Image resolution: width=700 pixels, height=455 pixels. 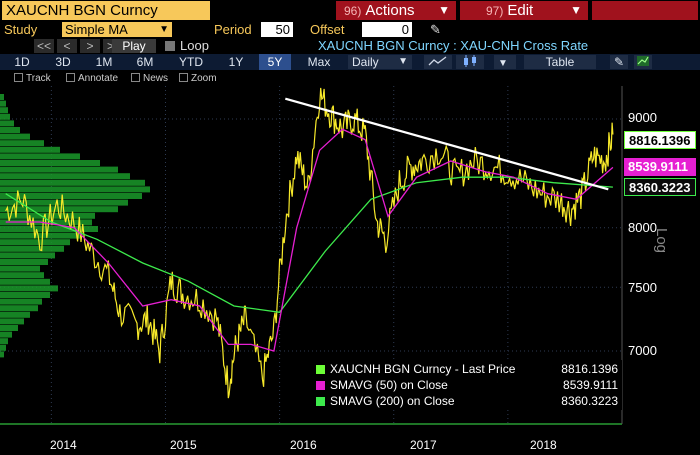 What do you see at coordinates (194, 45) in the screenshot?
I see `loop-label: Loop` at bounding box center [194, 45].